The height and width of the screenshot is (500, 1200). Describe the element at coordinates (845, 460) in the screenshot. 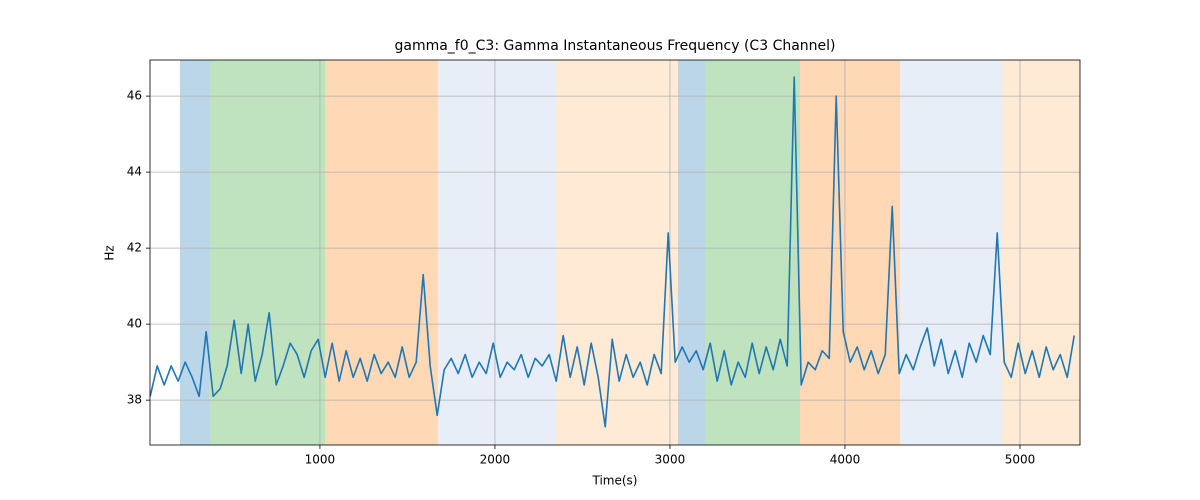

I see `x-tick-label: 4000` at that location.